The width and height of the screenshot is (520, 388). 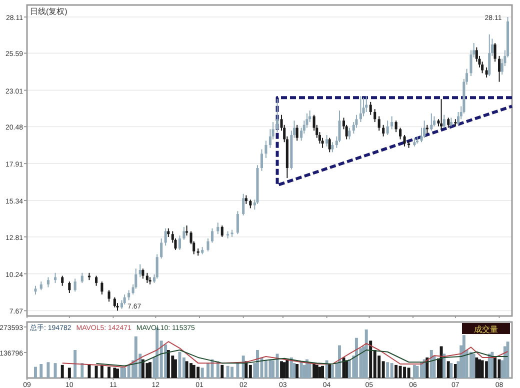 I want to click on chart-title: 日线(复权), so click(x=49, y=11).